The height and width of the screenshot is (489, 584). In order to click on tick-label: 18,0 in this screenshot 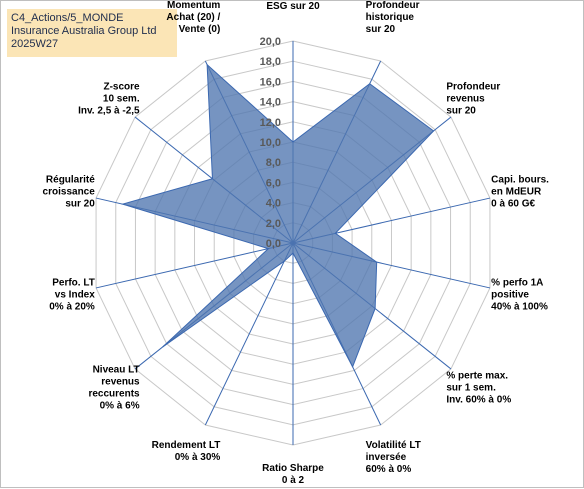, I will do `click(270, 62)`.